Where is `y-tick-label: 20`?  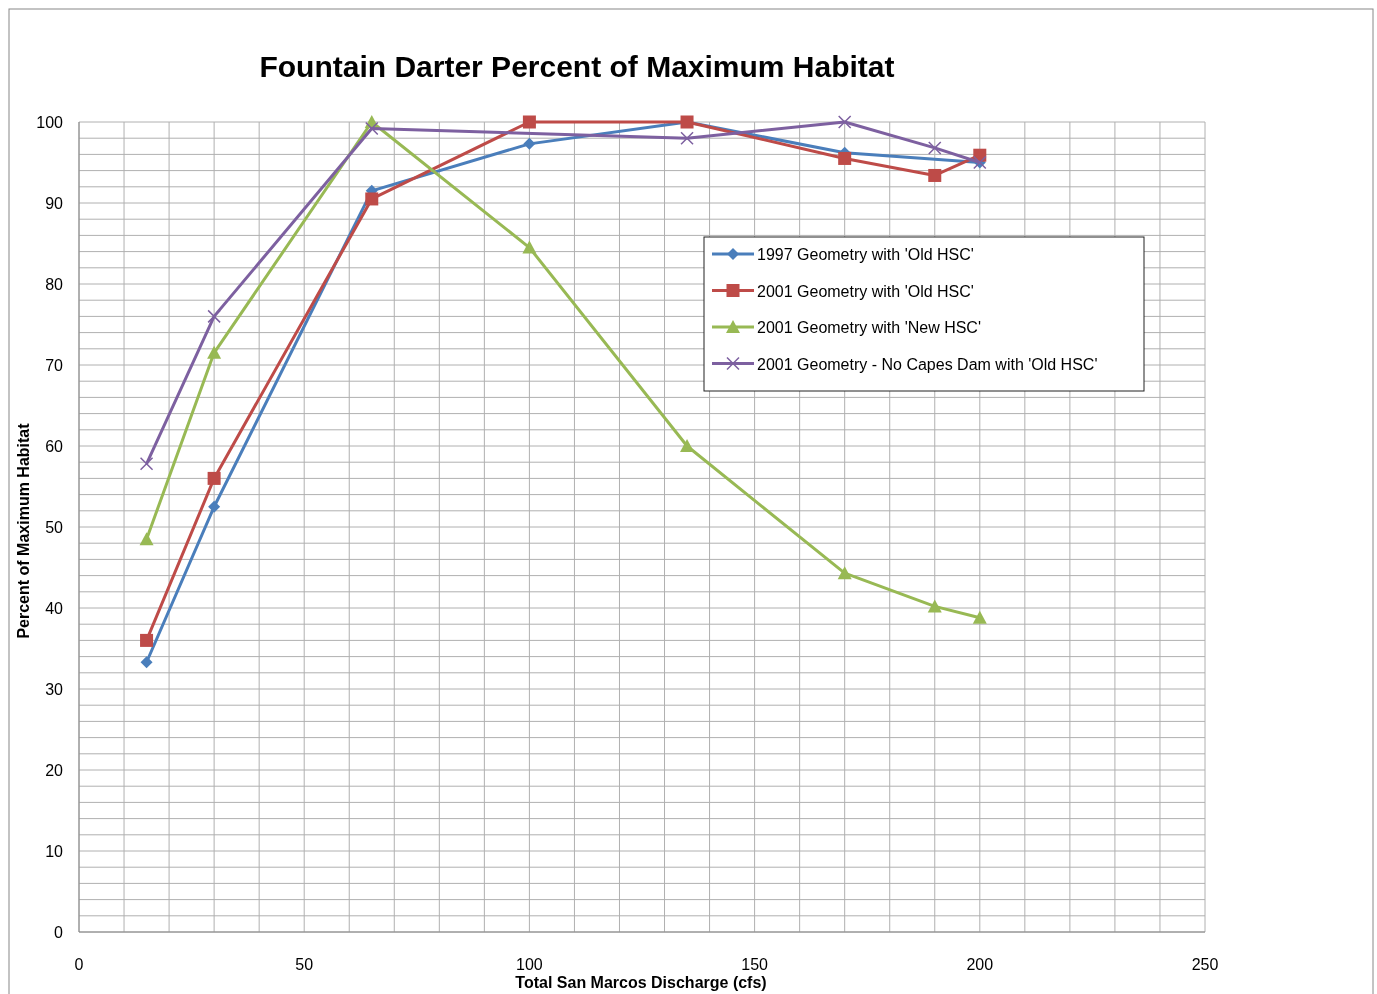
y-tick-label: 20 is located at coordinates (54, 770).